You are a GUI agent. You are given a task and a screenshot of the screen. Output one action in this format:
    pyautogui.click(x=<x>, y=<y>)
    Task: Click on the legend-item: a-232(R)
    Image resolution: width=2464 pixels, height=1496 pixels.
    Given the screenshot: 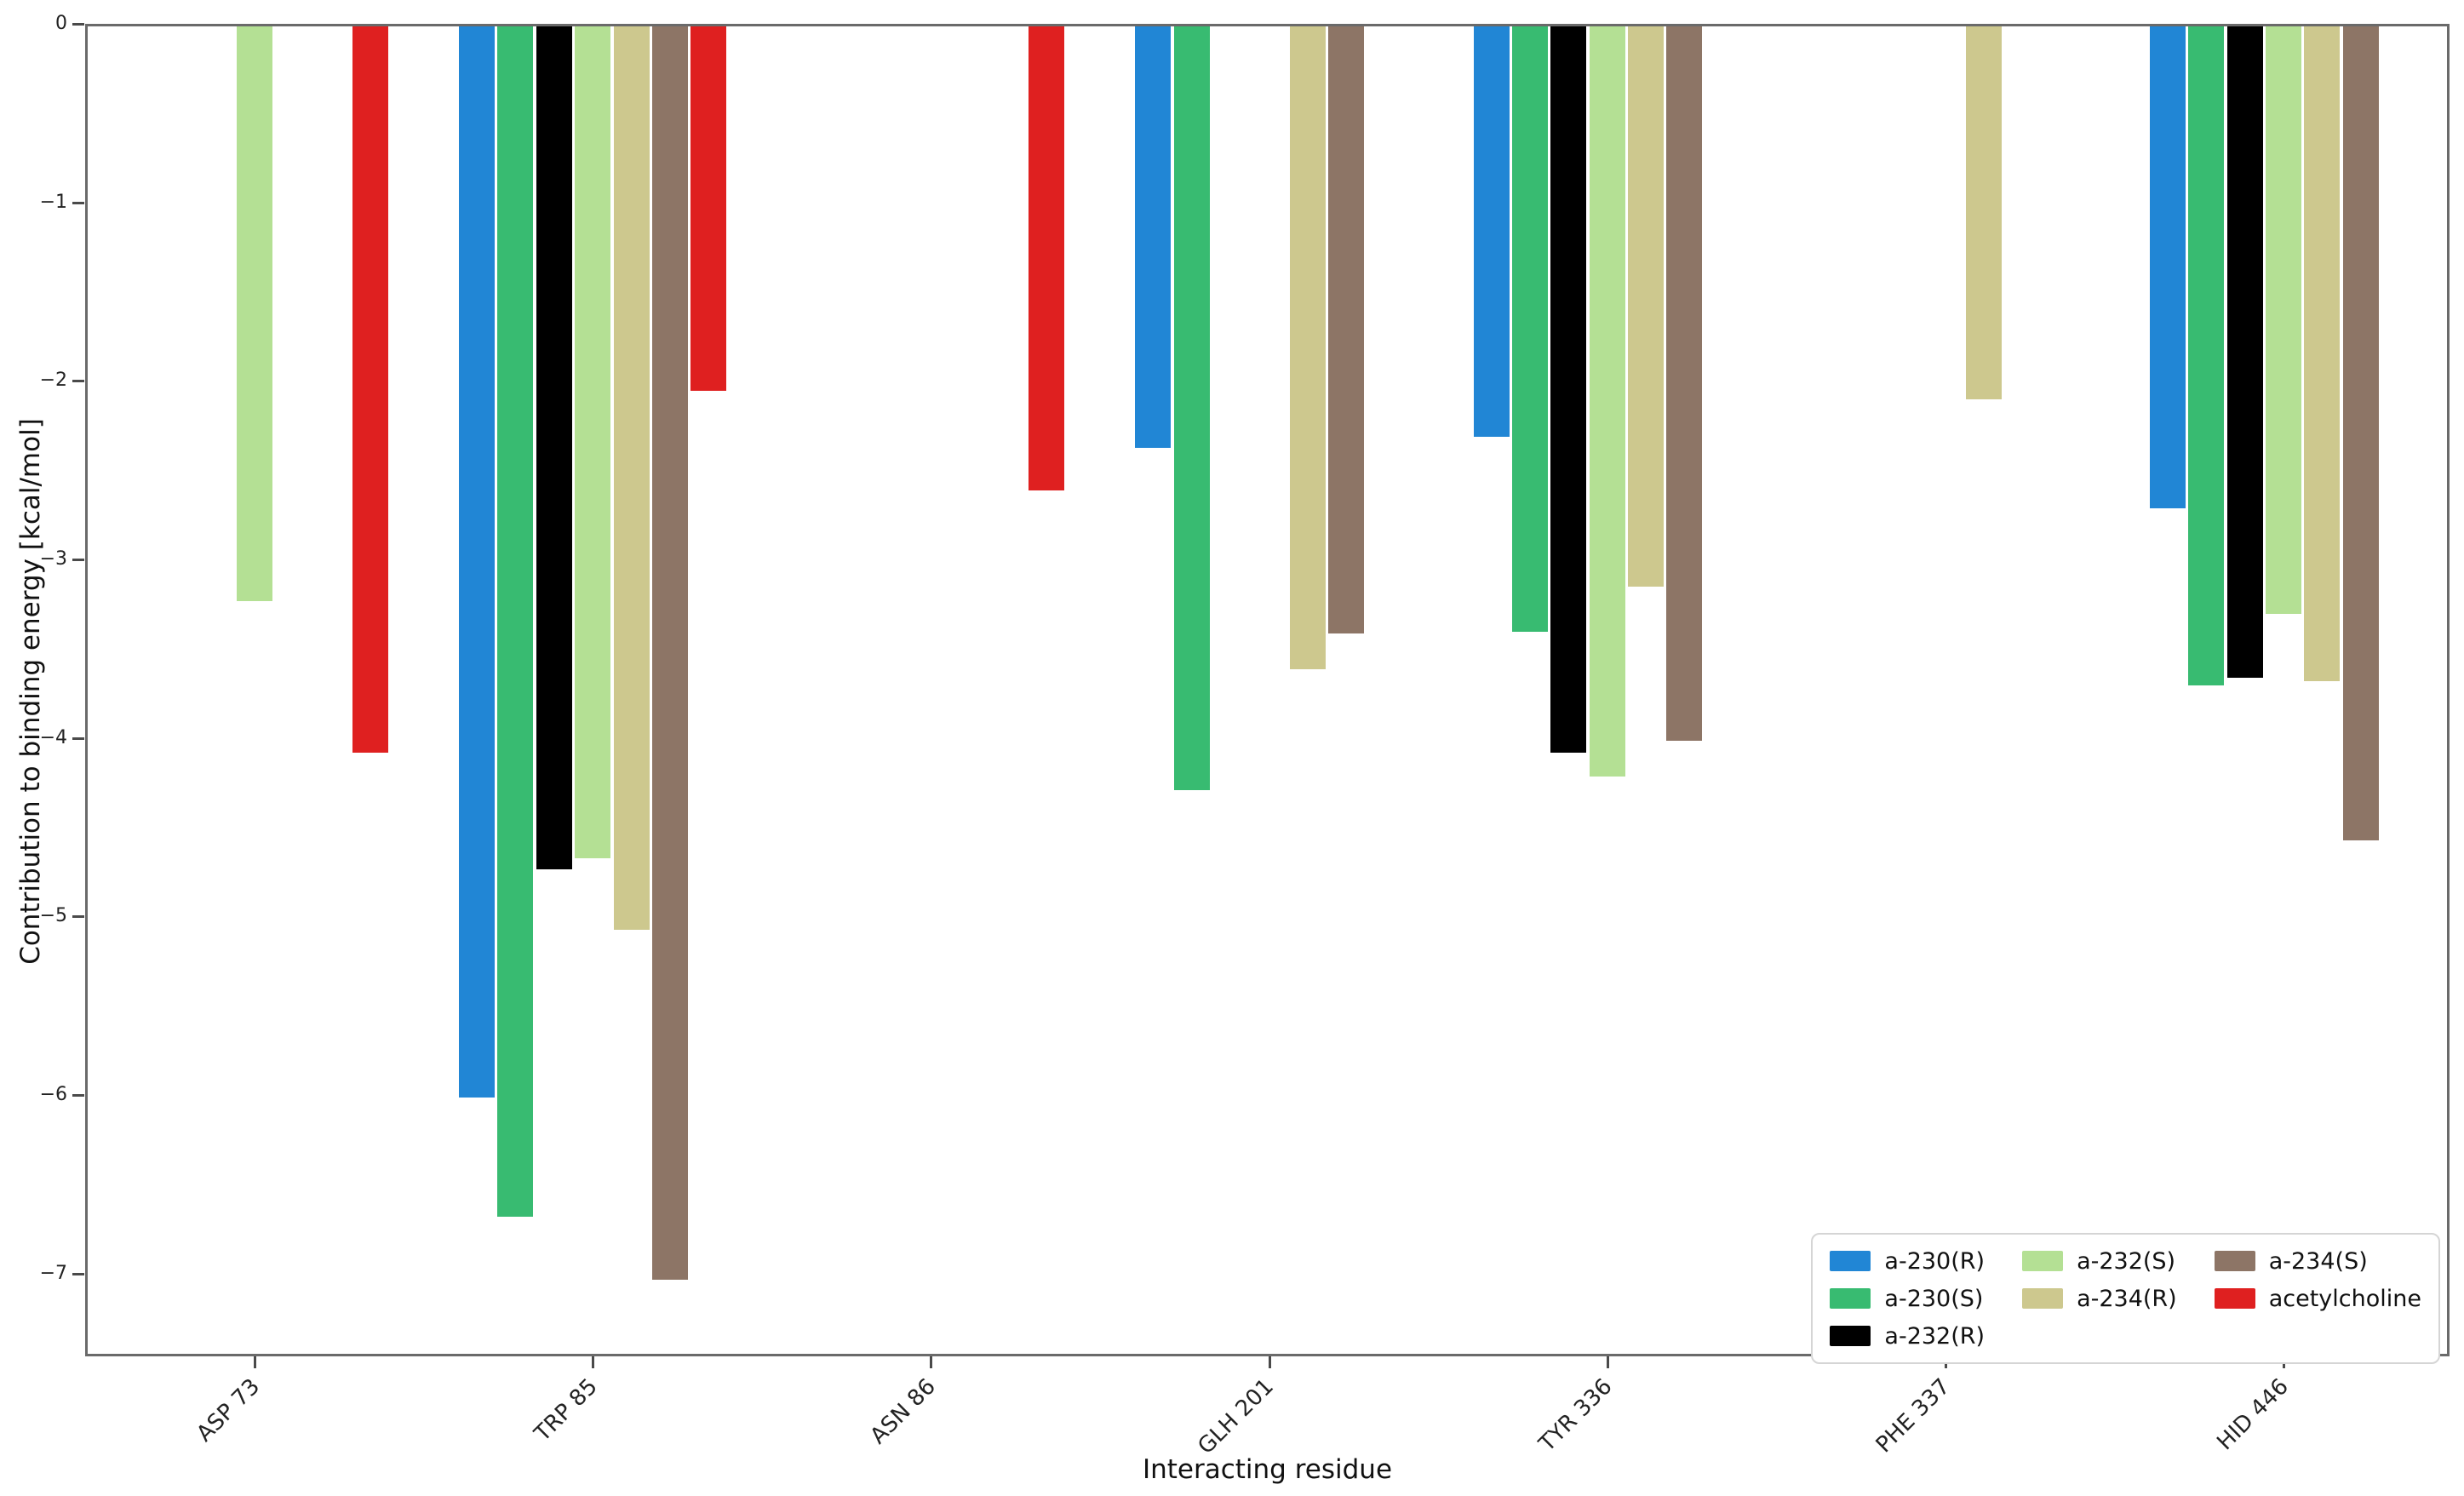 What is the action you would take?
    pyautogui.click(x=1908, y=1335)
    